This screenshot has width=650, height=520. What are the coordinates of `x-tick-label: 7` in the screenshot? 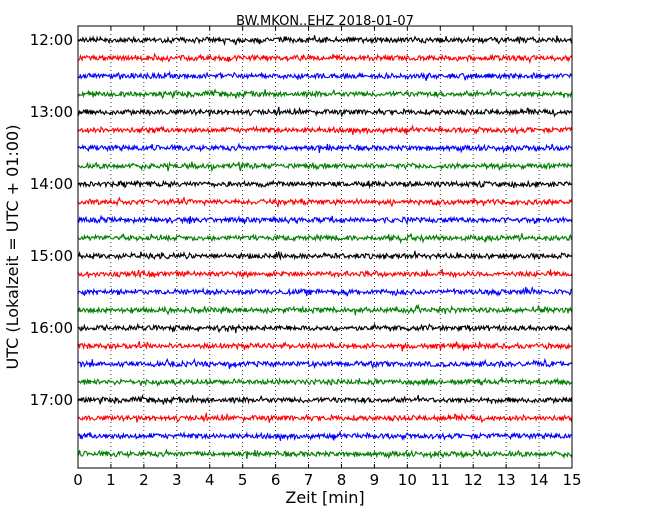 It's located at (309, 480).